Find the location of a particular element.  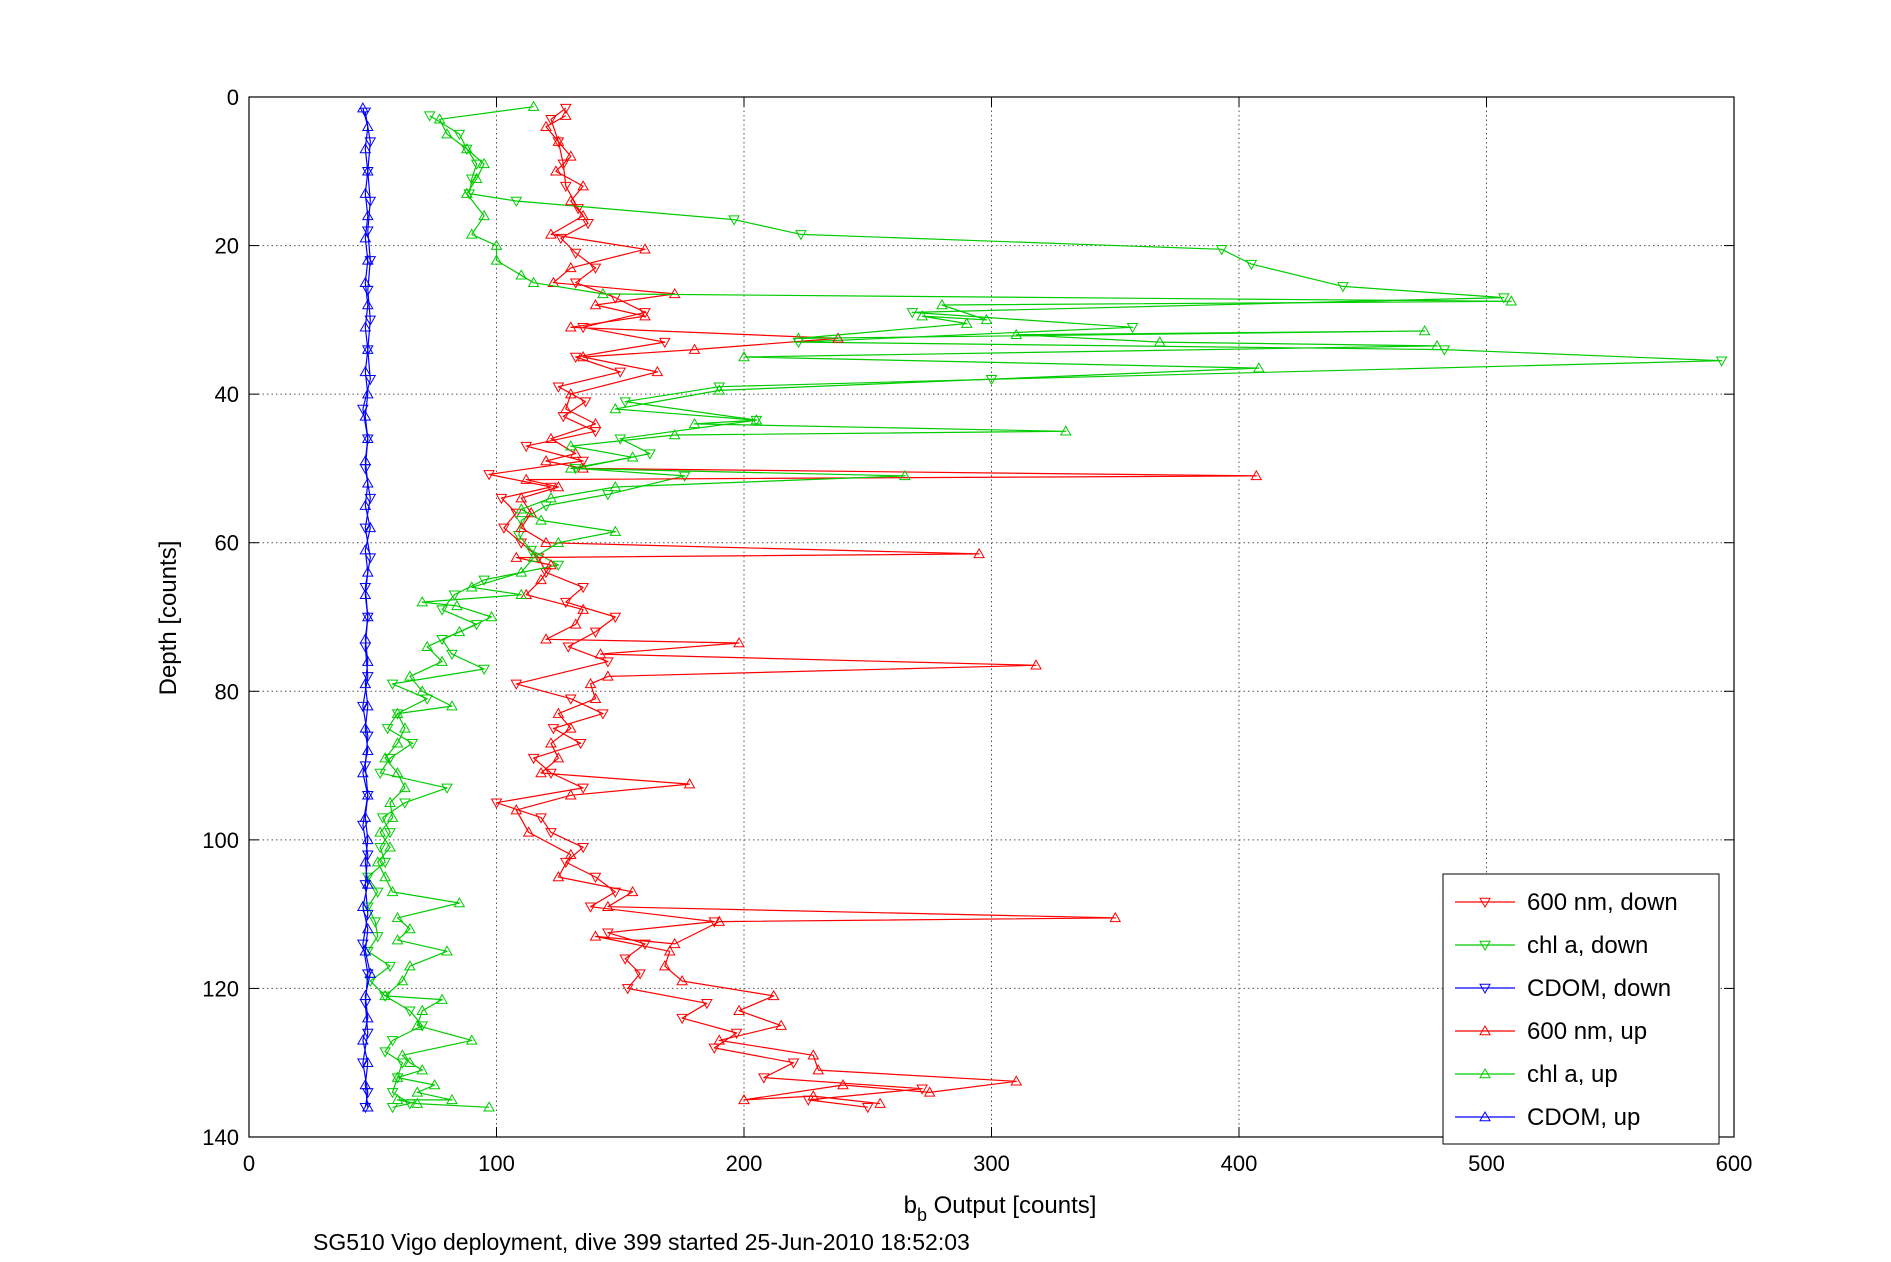

y-tick-label: 120 is located at coordinates (220, 988).